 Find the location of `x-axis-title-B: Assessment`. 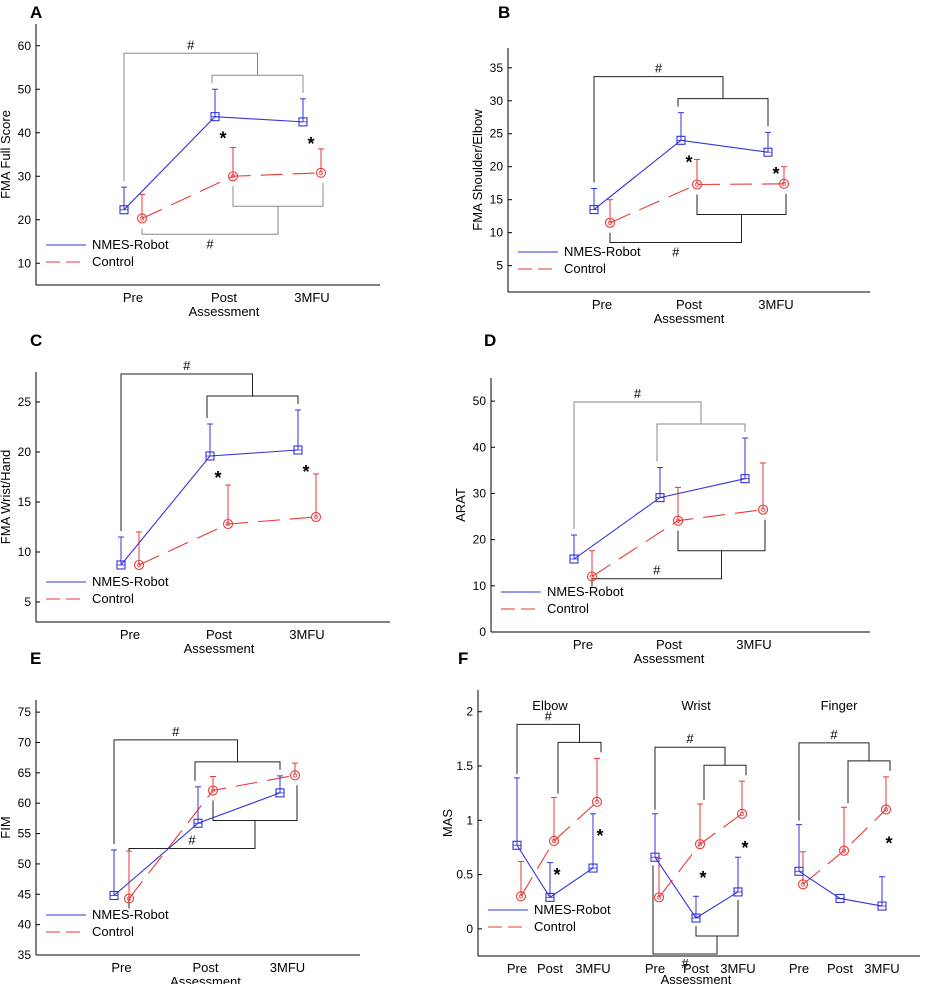

x-axis-title-B: Assessment is located at coordinates (689, 318).